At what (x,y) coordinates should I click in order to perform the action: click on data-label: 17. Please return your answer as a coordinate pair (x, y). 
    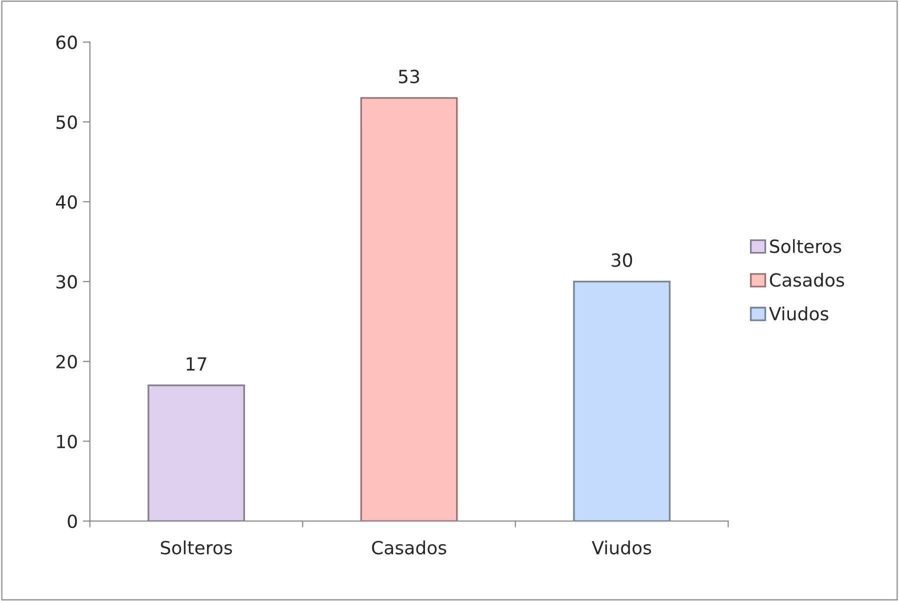
    Looking at the image, I should click on (196, 363).